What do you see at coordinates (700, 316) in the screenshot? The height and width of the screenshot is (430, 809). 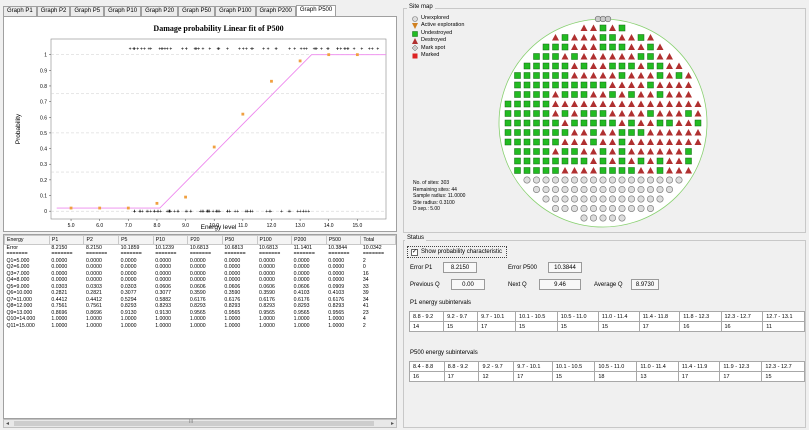 I see `subinterval-range: 11.8 - 12.3` at bounding box center [700, 316].